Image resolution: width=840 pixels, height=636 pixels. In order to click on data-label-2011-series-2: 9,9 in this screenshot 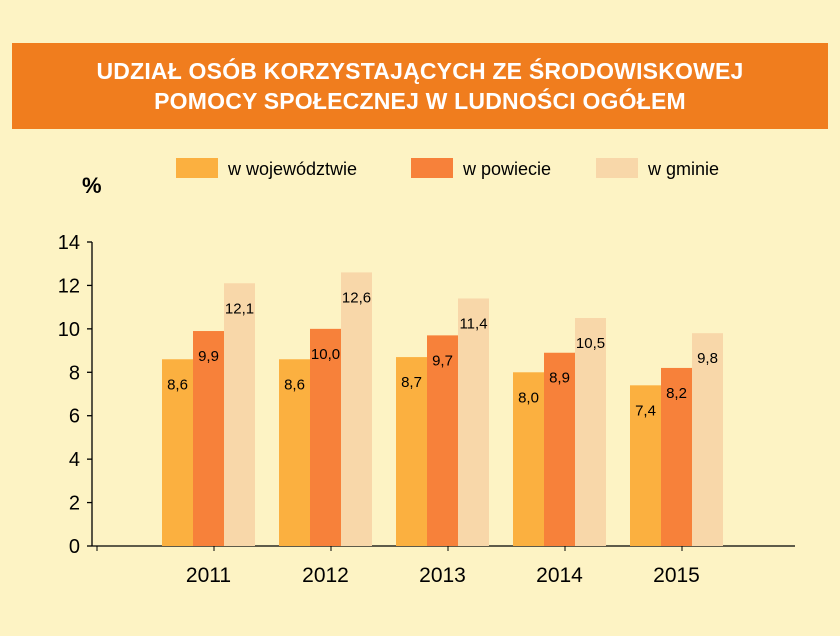, I will do `click(208, 356)`.